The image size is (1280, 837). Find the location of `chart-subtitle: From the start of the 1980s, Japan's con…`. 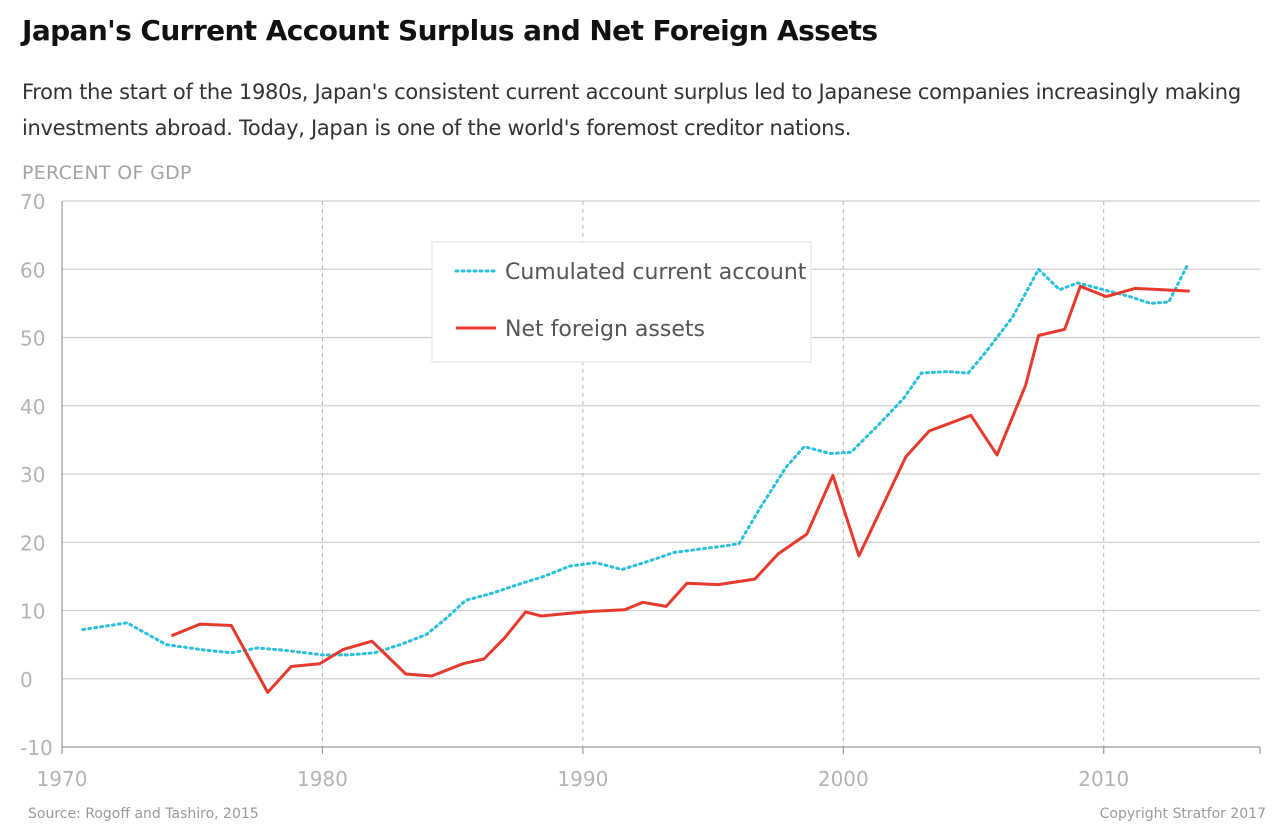

chart-subtitle: From the start of the 1980s, Japan's con… is located at coordinates (631, 110).